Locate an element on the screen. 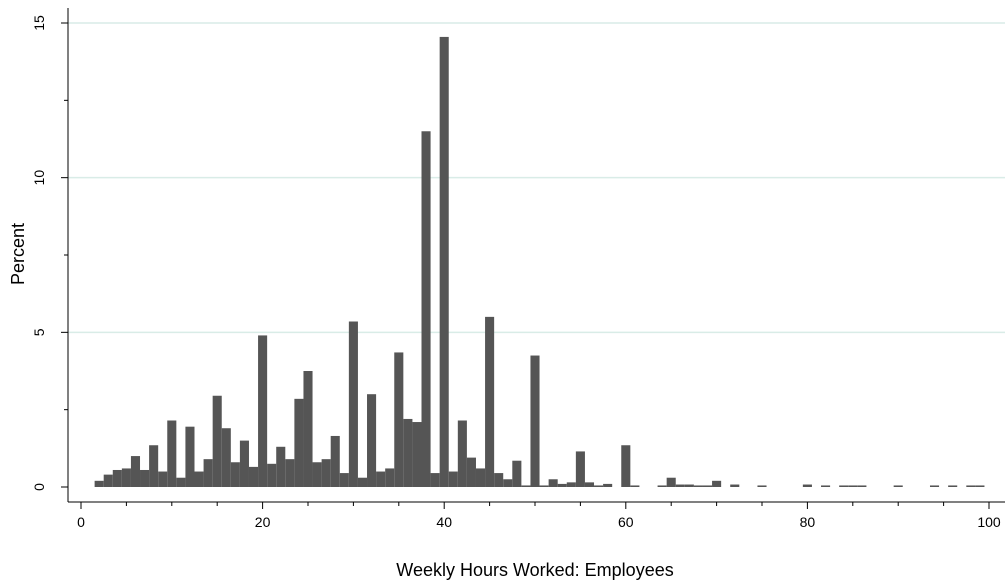 Image resolution: width=1008 pixels, height=584 pixels. x-tick-label: 100 is located at coordinates (989, 522).